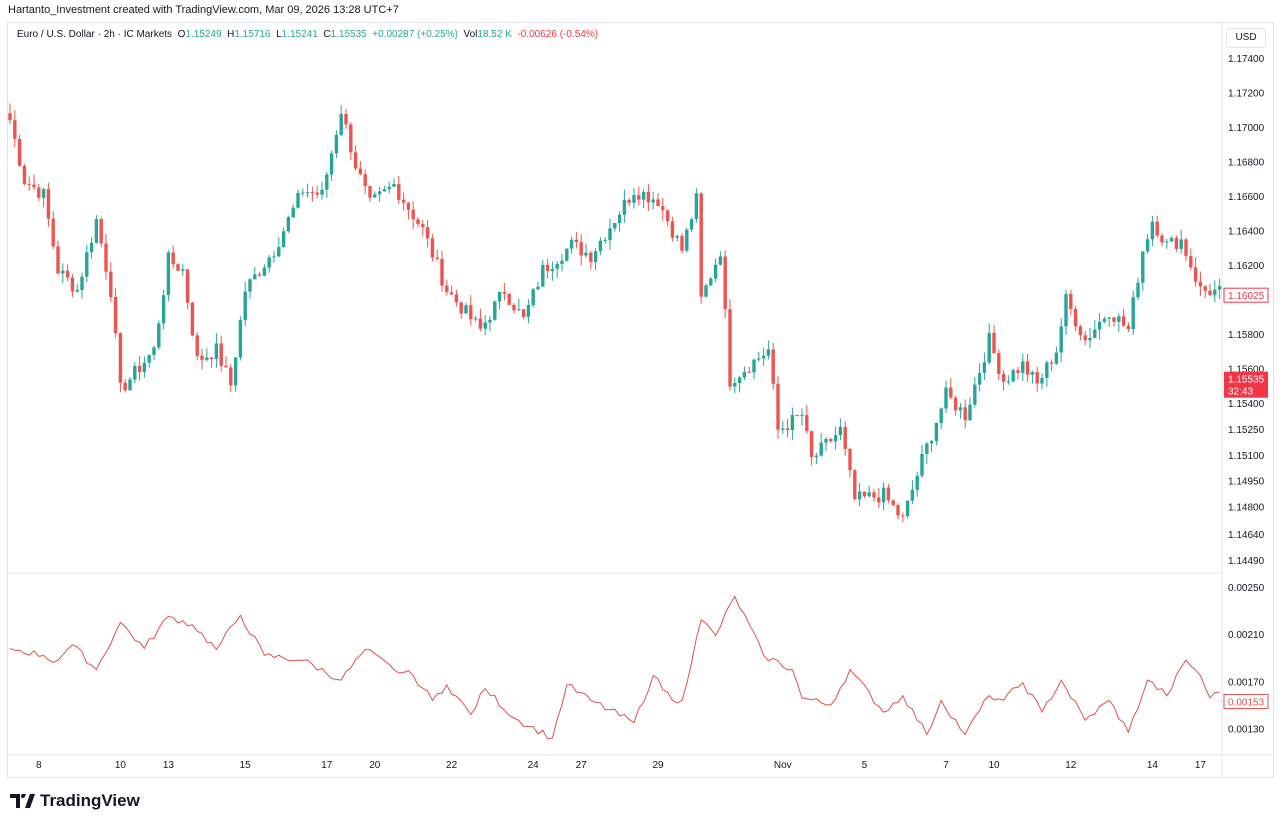 This screenshot has height=826, width=1280. Describe the element at coordinates (169, 765) in the screenshot. I see `time-tick-label: 13` at that location.